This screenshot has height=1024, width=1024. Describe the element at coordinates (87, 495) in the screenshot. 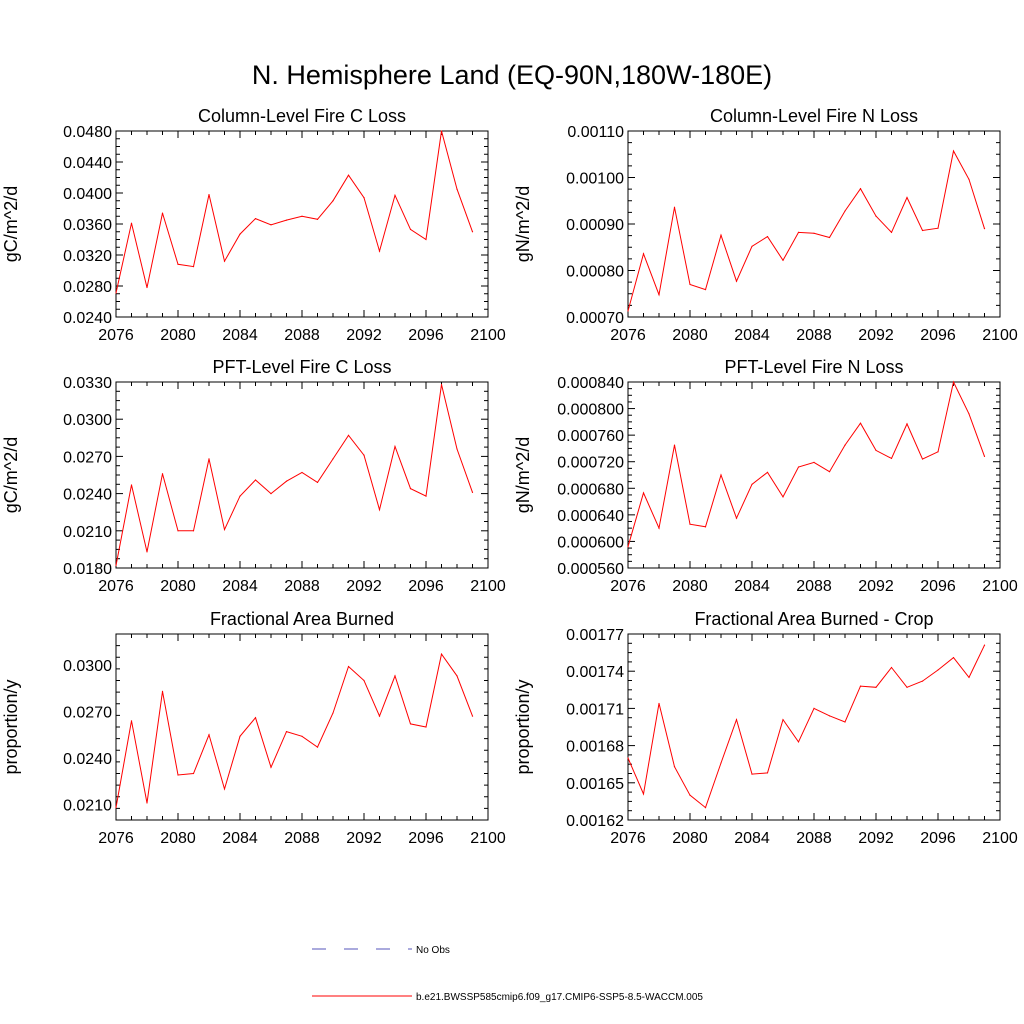

I see `y-tick-label: 0.0240` at that location.